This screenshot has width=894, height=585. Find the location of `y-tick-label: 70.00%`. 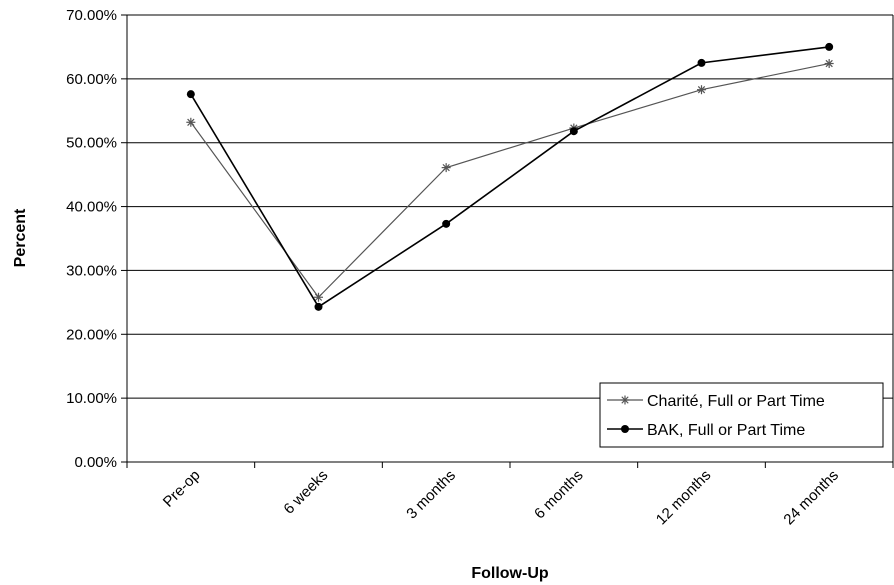

y-tick-label: 70.00% is located at coordinates (91, 15).